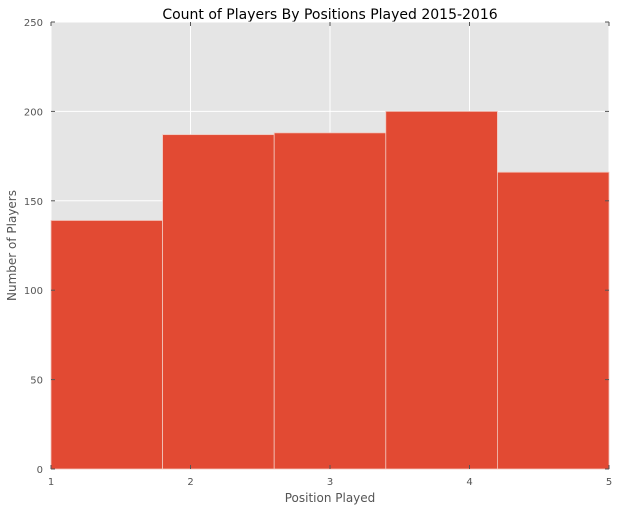 This screenshot has height=512, width=618. What do you see at coordinates (36, 381) in the screenshot?
I see `y-tick-label: 50` at bounding box center [36, 381].